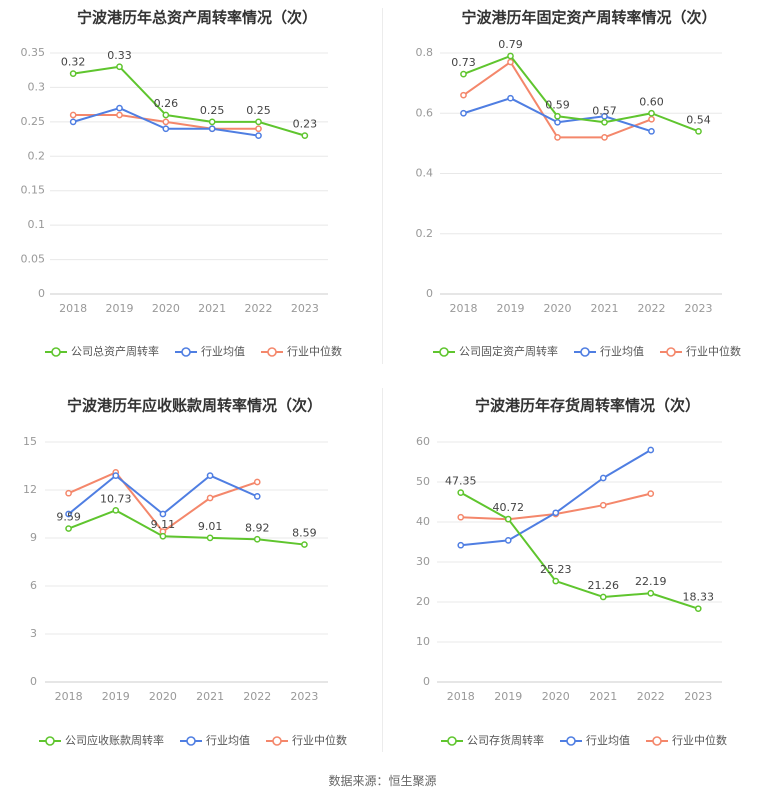 The width and height of the screenshot is (765, 801). I want to click on data-label: 0.25, so click(212, 110).